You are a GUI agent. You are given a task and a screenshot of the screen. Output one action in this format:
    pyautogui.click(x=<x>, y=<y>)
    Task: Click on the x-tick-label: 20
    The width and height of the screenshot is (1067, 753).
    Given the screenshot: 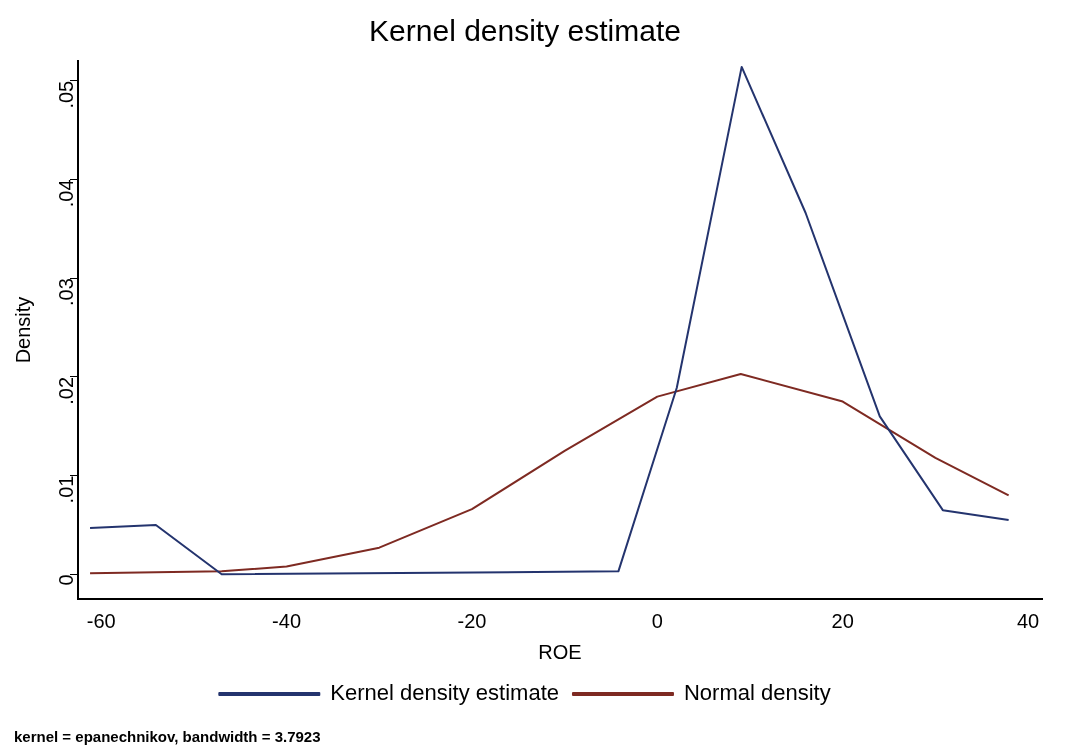 What is the action you would take?
    pyautogui.click(x=842, y=620)
    